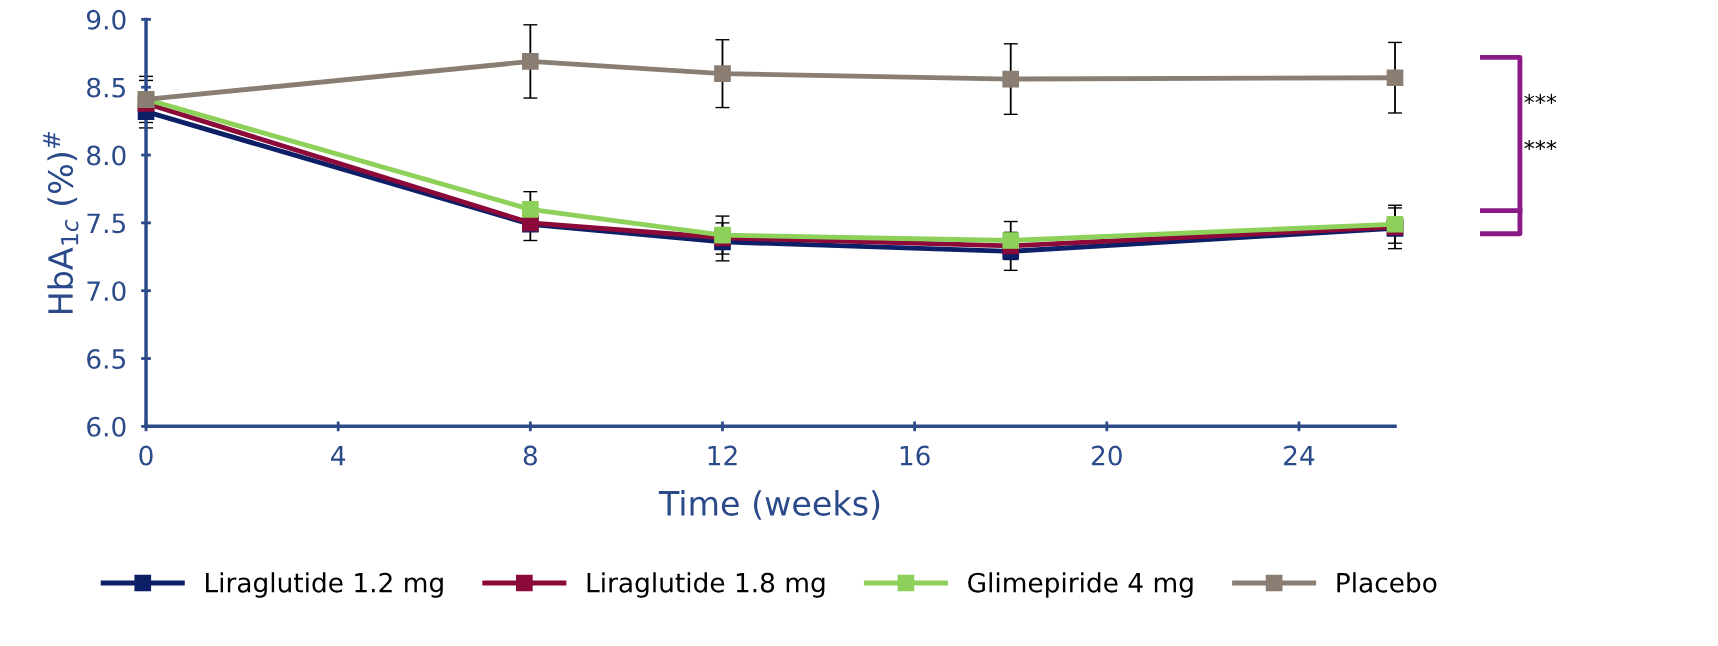 The image size is (1718, 646). Describe the element at coordinates (106, 87) in the screenshot. I see `y-tick-label: 8.5` at that location.